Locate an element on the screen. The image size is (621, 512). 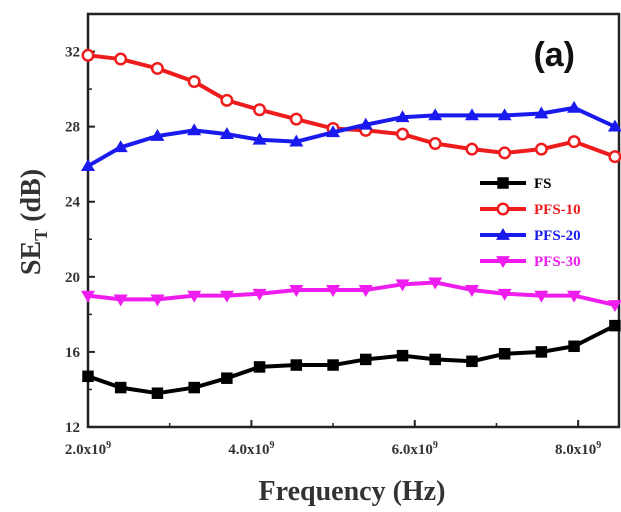
x-tick-labels: 2.0x10⁹ 4.0x109 6.0x10⁹ 8.0x10⁹ is located at coordinates (333, 449).